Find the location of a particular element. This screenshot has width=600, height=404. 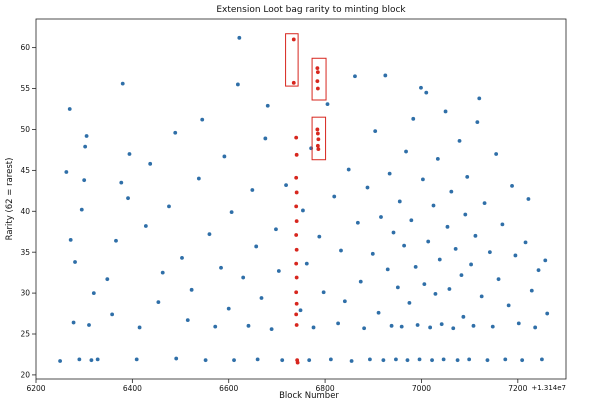

y-tick-label: 45 is located at coordinates (25, 170).